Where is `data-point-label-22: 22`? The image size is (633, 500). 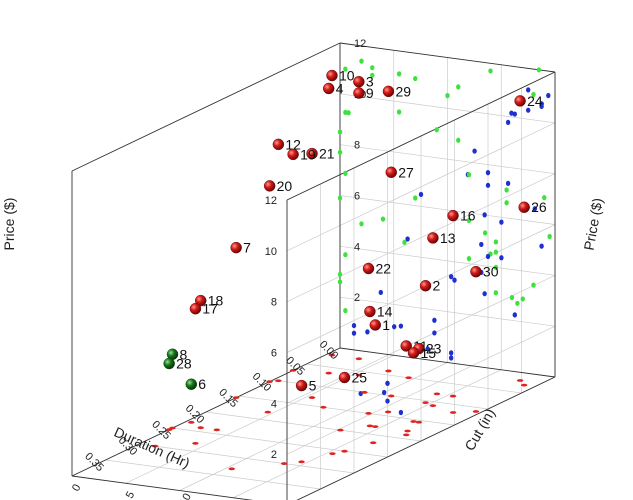
data-point-label-22: 22 is located at coordinates (384, 269).